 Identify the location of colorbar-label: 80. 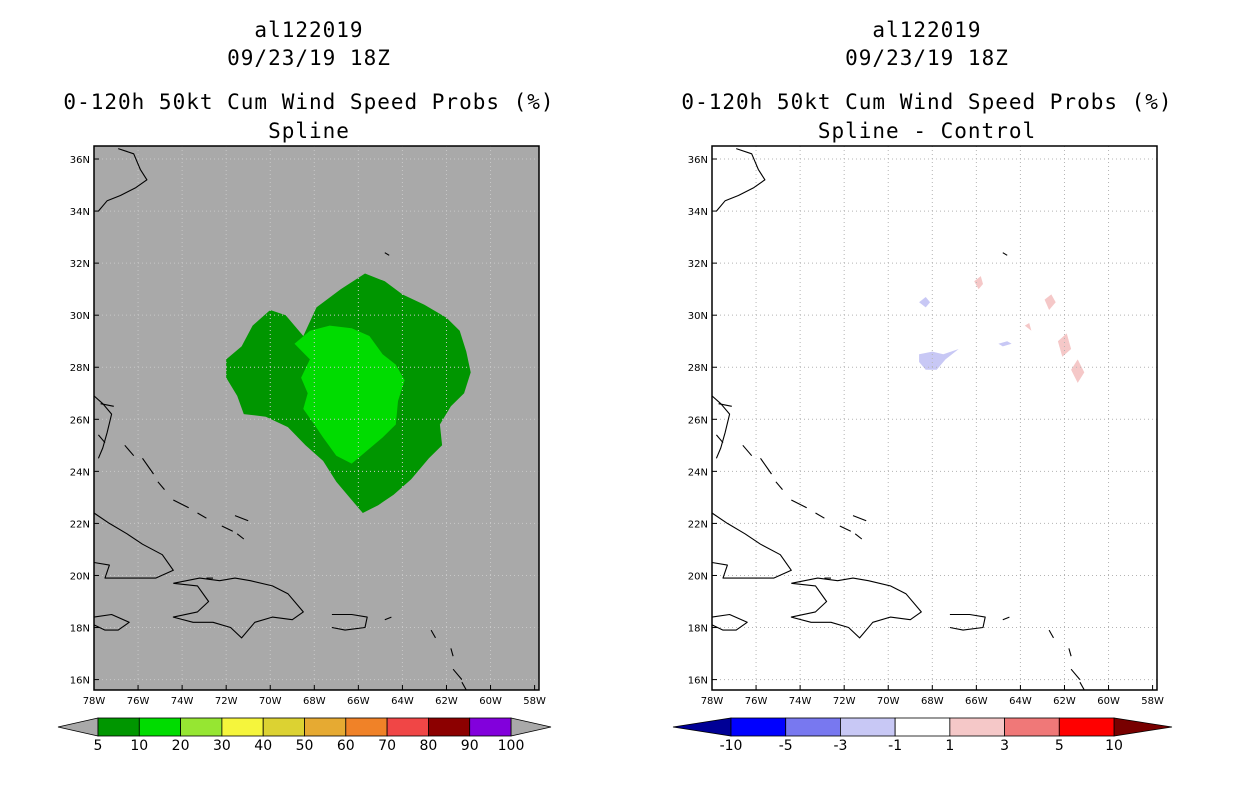
(428, 746).